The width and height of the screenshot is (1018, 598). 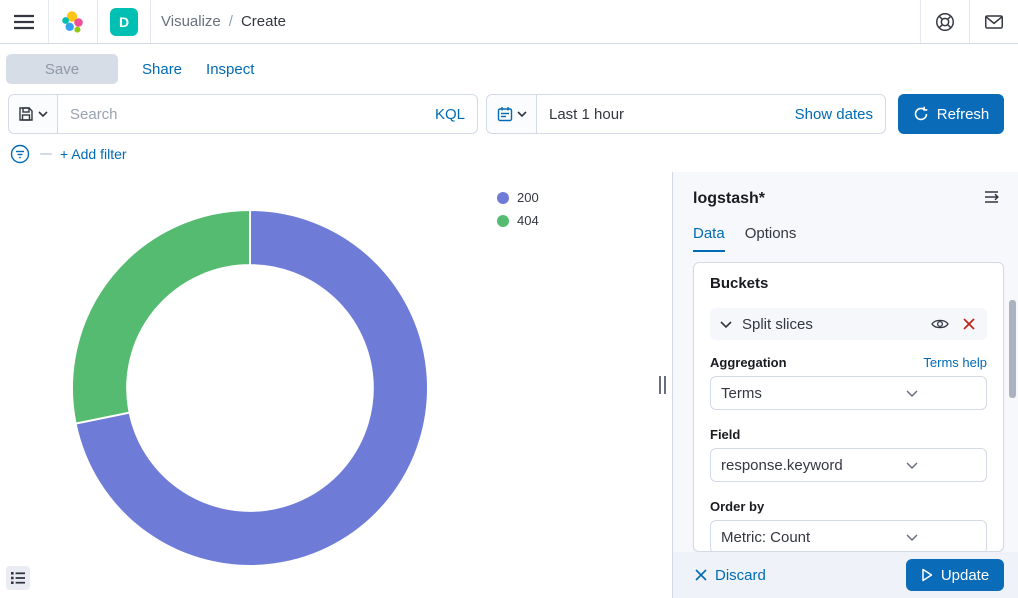 I want to click on update-button: Update, so click(x=955, y=575).